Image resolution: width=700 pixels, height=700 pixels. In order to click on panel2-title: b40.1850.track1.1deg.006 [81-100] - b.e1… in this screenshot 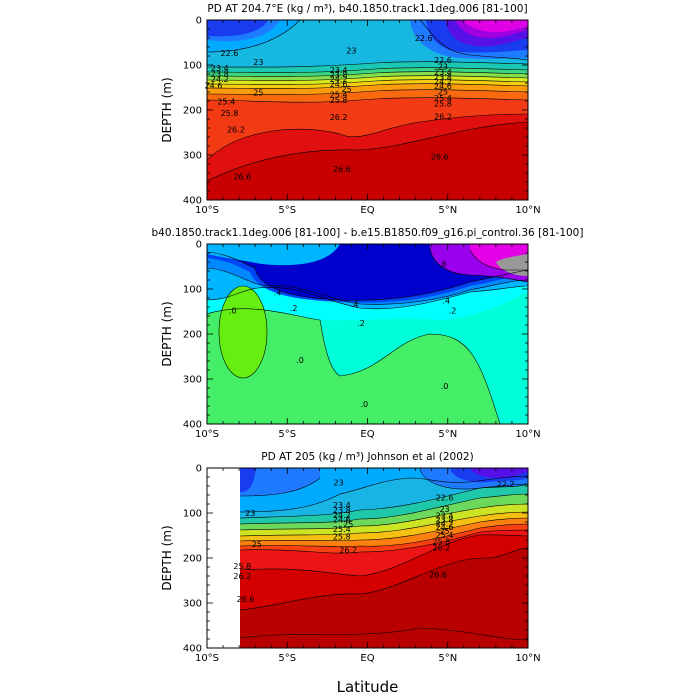, I will do `click(368, 233)`.